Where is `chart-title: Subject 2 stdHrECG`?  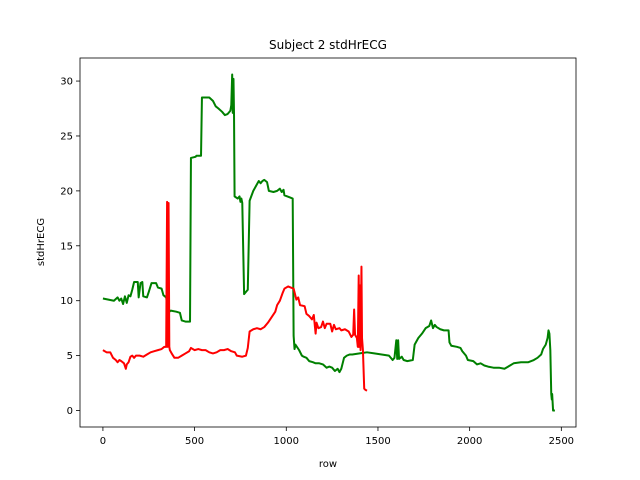
chart-title: Subject 2 stdHrECG is located at coordinates (328, 45).